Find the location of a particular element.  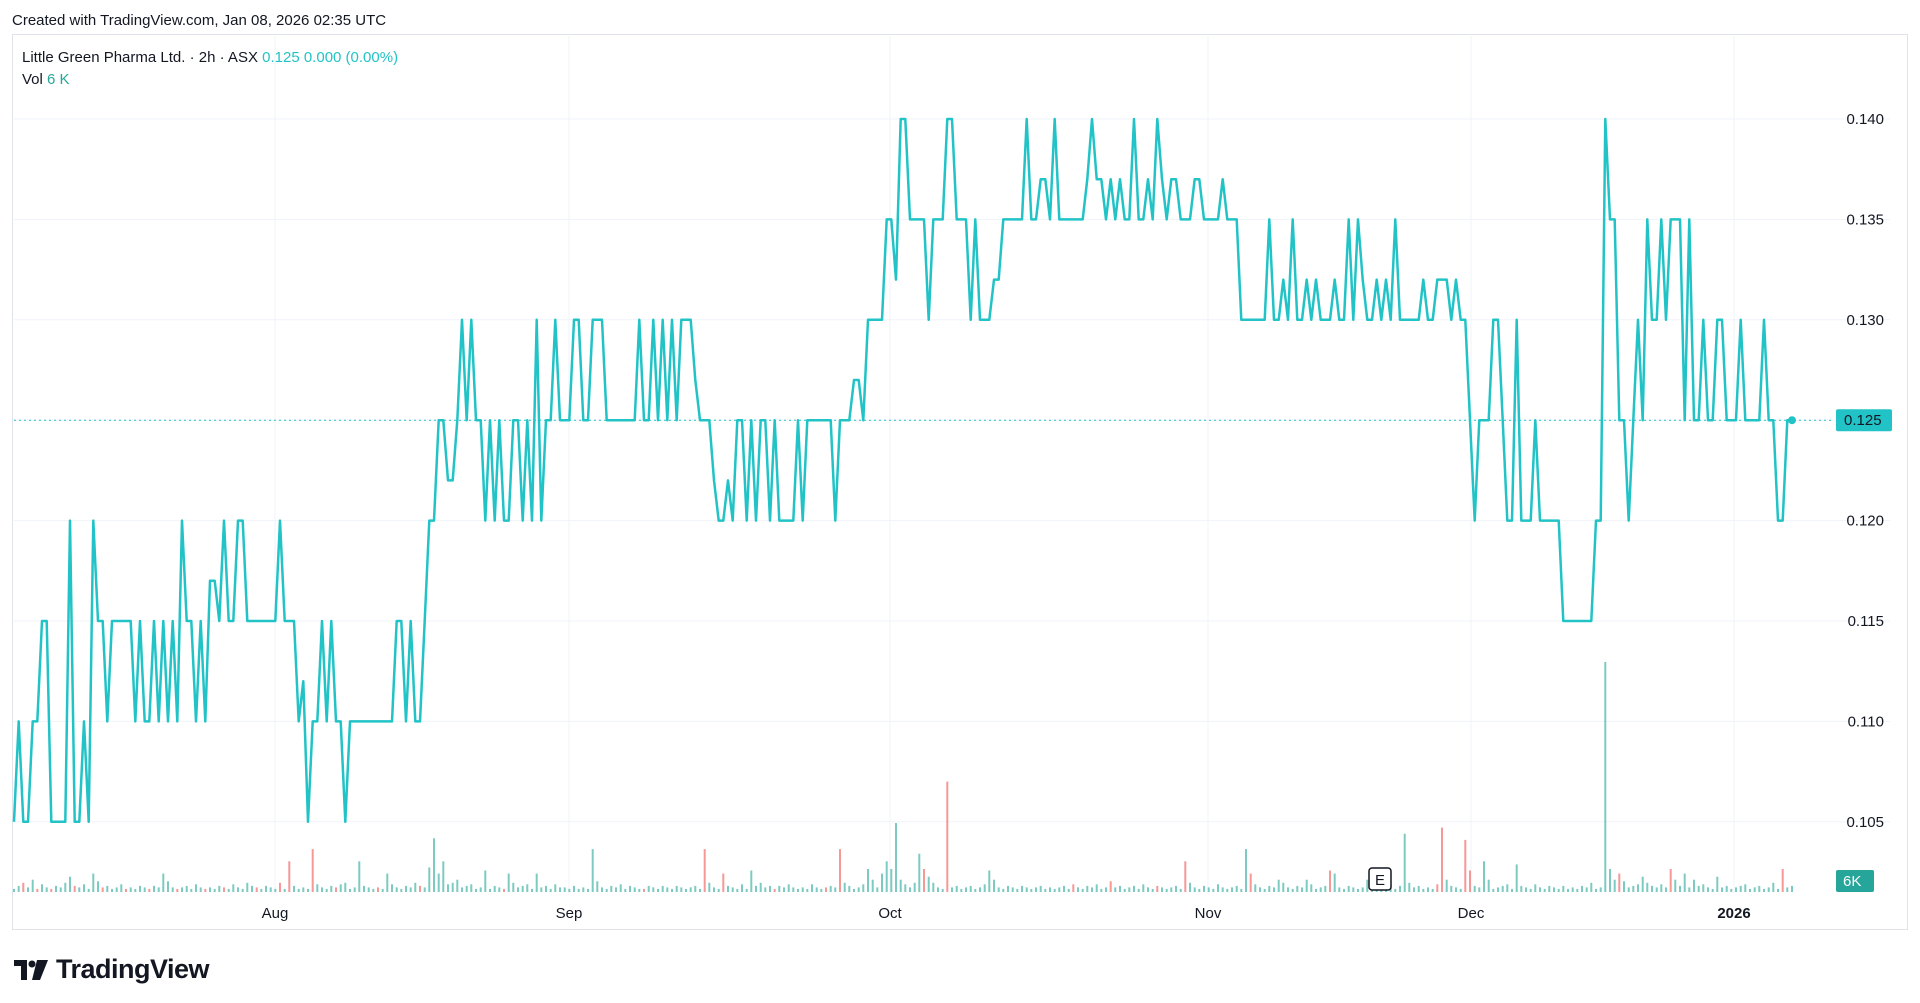

earnings-marker-box is located at coordinates (1380, 879).